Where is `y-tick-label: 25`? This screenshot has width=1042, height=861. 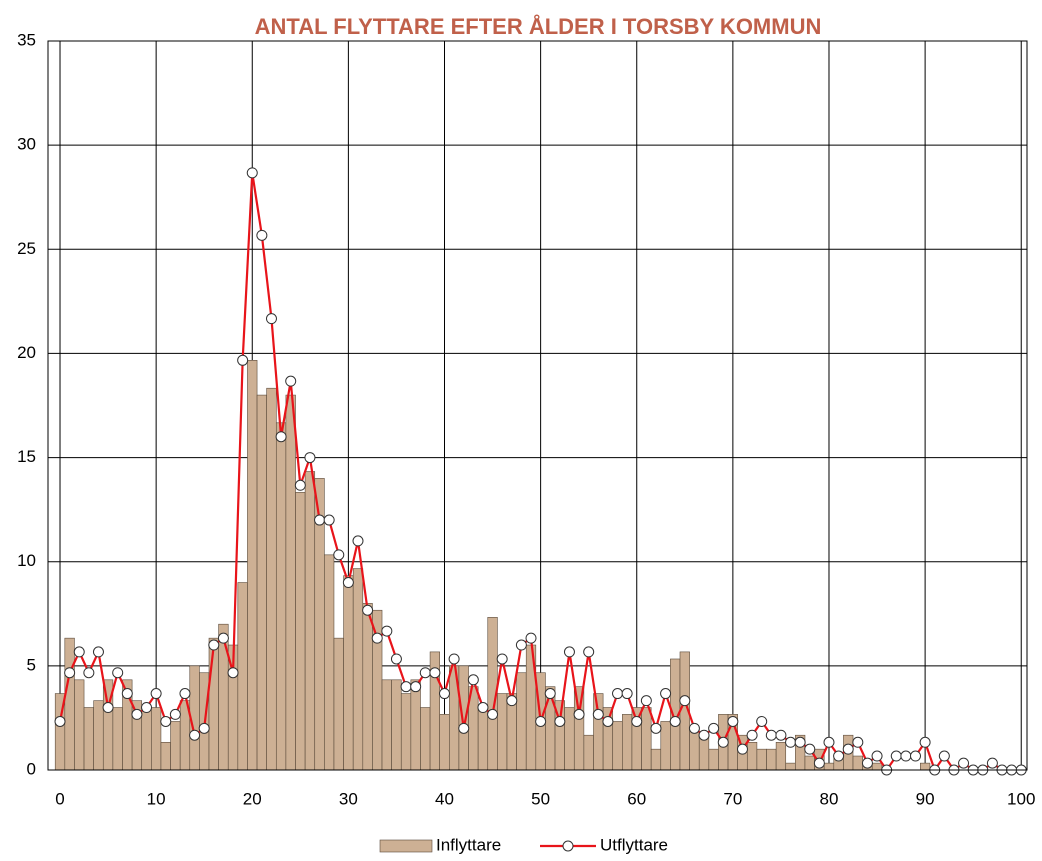
y-tick-label: 25 is located at coordinates (26, 248).